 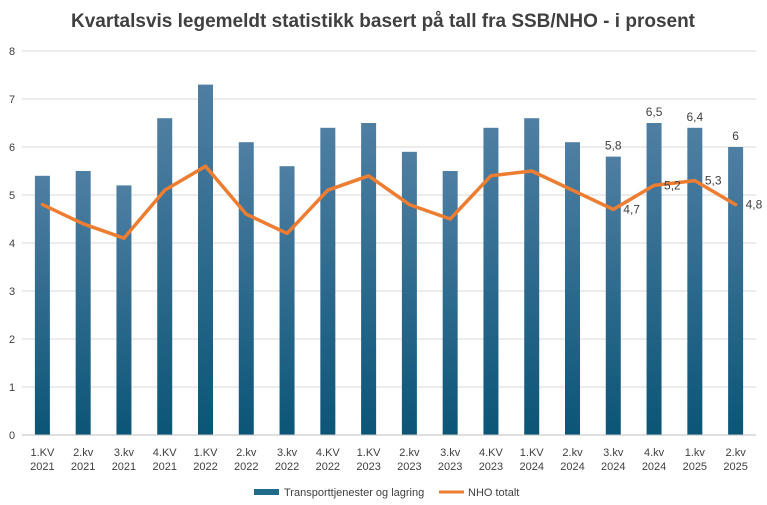 I want to click on line-data-label: 5,3, so click(x=713, y=181).